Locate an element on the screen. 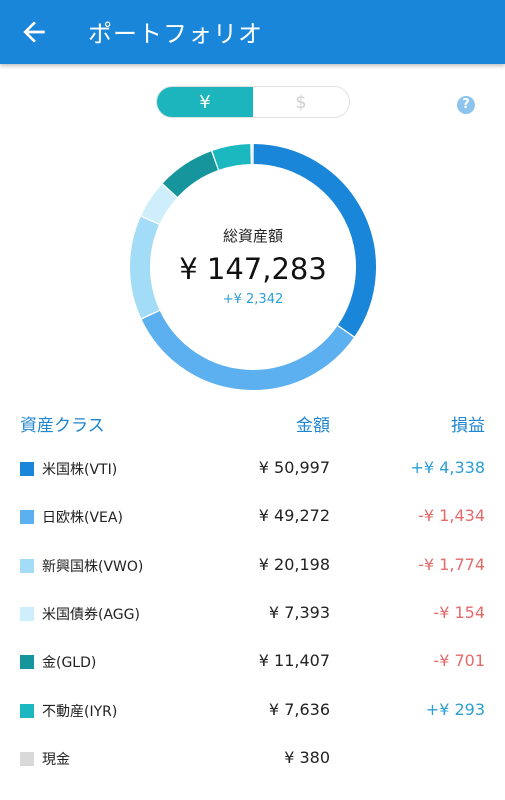  asset-name: 現金 is located at coordinates (56, 759).